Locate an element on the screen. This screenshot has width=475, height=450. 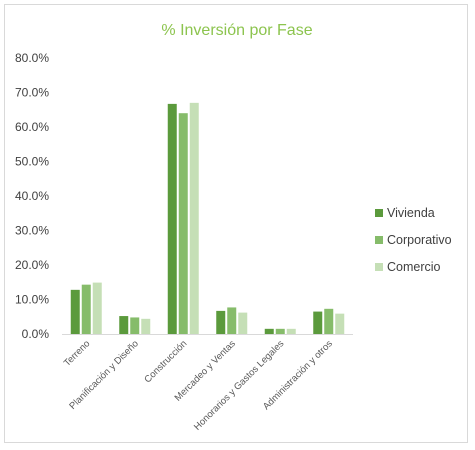
chart-title: % Inversión por Fase is located at coordinates (236, 30).